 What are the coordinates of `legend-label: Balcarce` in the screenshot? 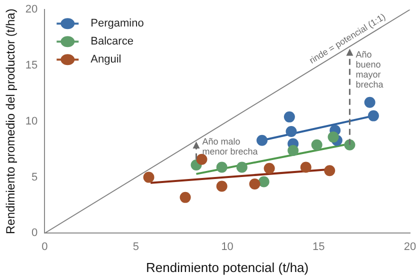 It's located at (112, 42).